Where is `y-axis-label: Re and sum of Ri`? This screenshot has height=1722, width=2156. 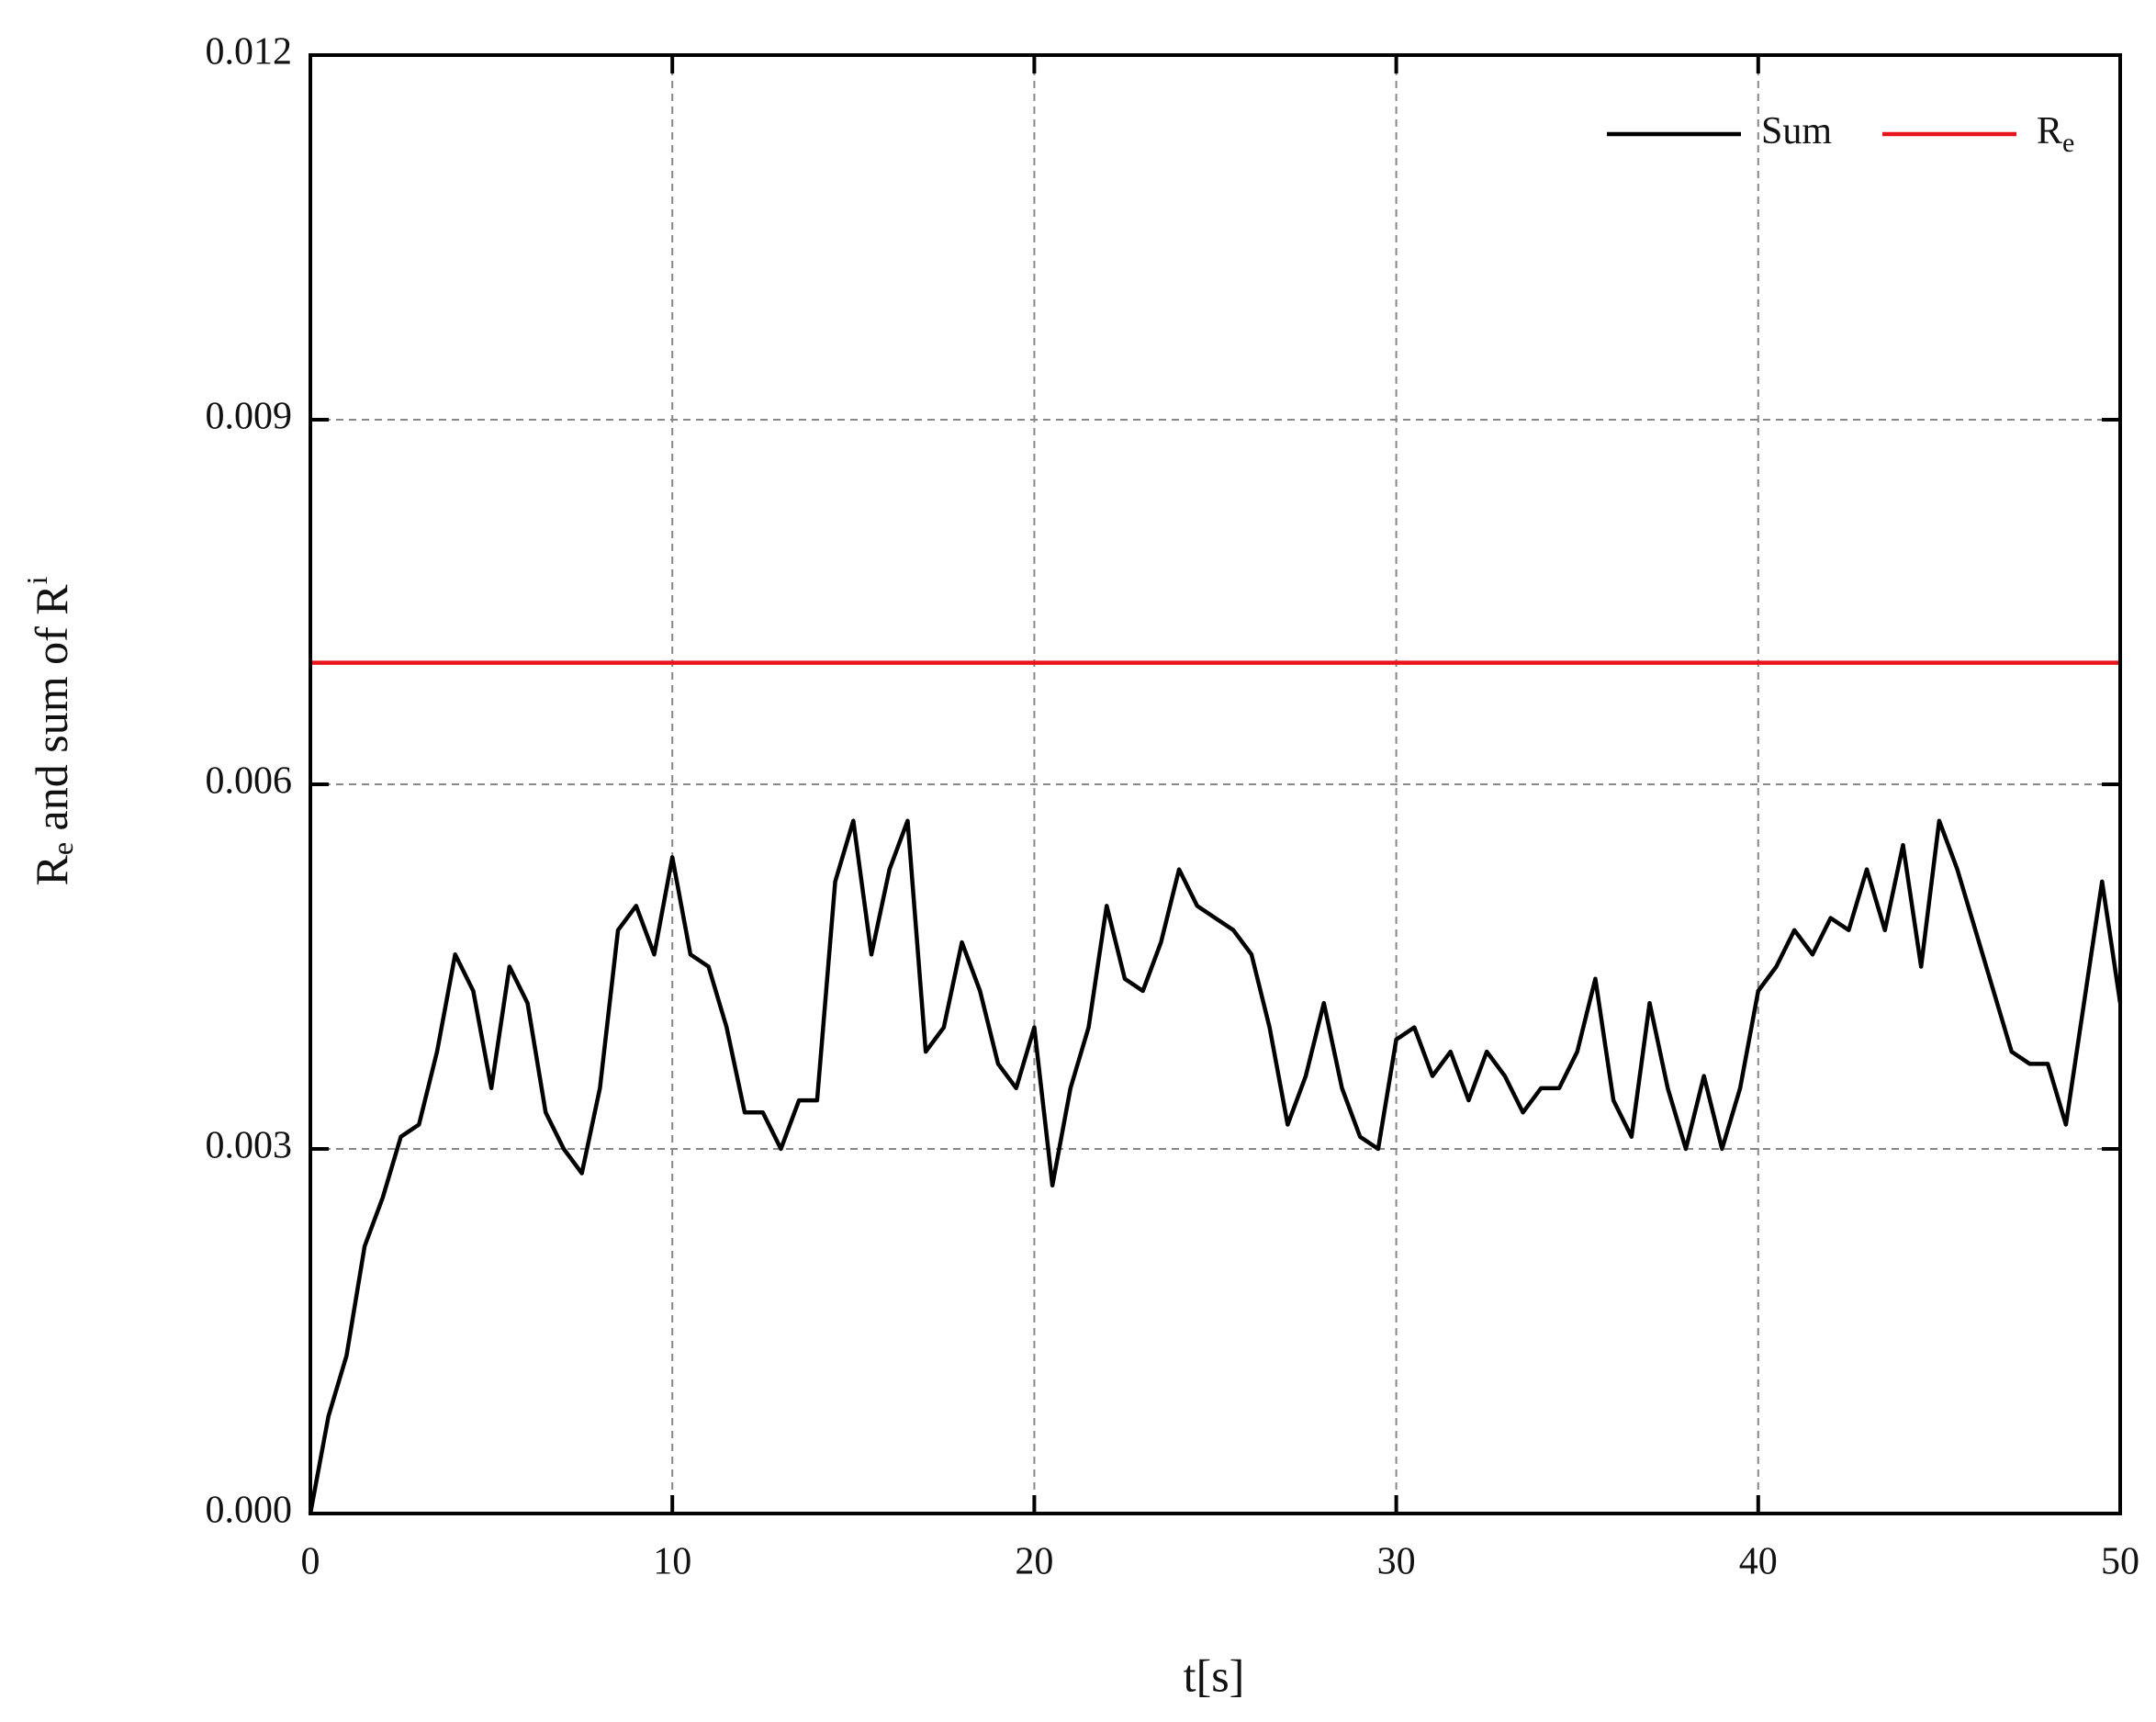 y-axis-label: Re and sum of Ri is located at coordinates (49, 731).